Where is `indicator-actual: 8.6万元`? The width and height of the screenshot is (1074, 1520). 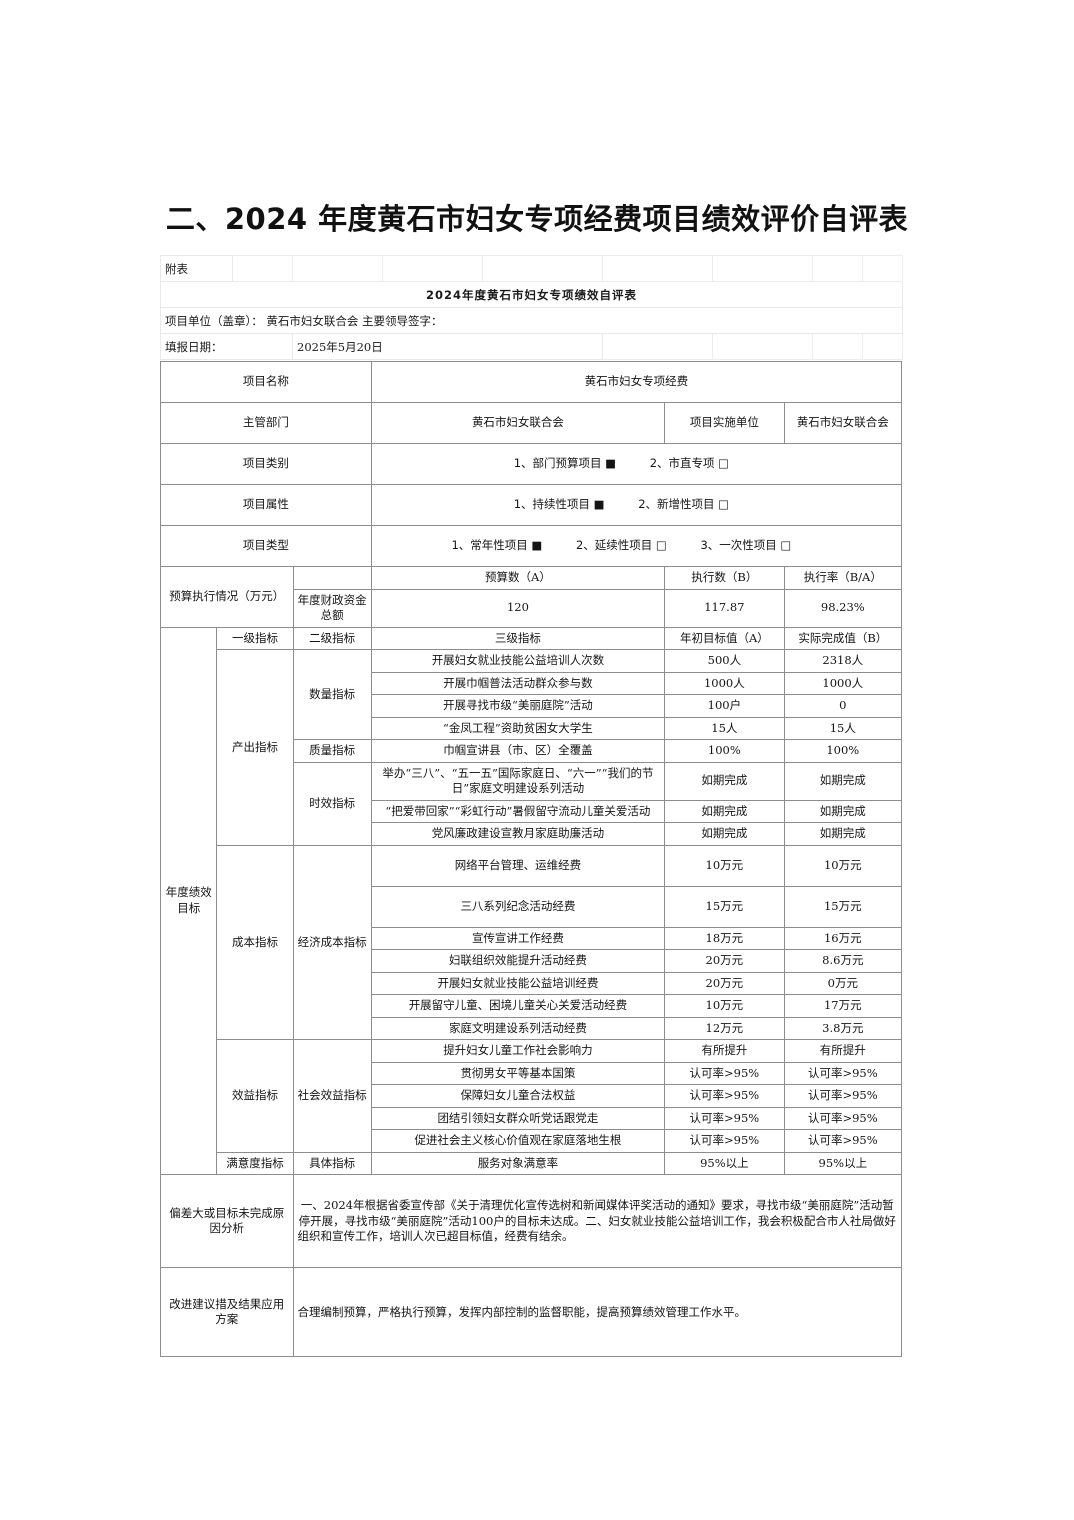 indicator-actual: 8.6万元 is located at coordinates (843, 961).